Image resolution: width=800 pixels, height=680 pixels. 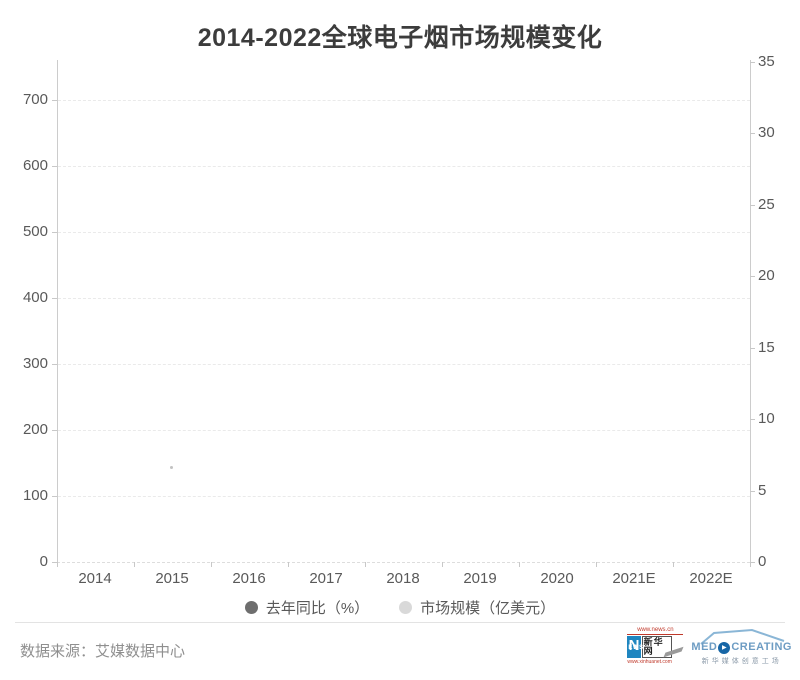 What do you see at coordinates (403, 562) in the screenshot?
I see `x-axis-line` at bounding box center [403, 562].